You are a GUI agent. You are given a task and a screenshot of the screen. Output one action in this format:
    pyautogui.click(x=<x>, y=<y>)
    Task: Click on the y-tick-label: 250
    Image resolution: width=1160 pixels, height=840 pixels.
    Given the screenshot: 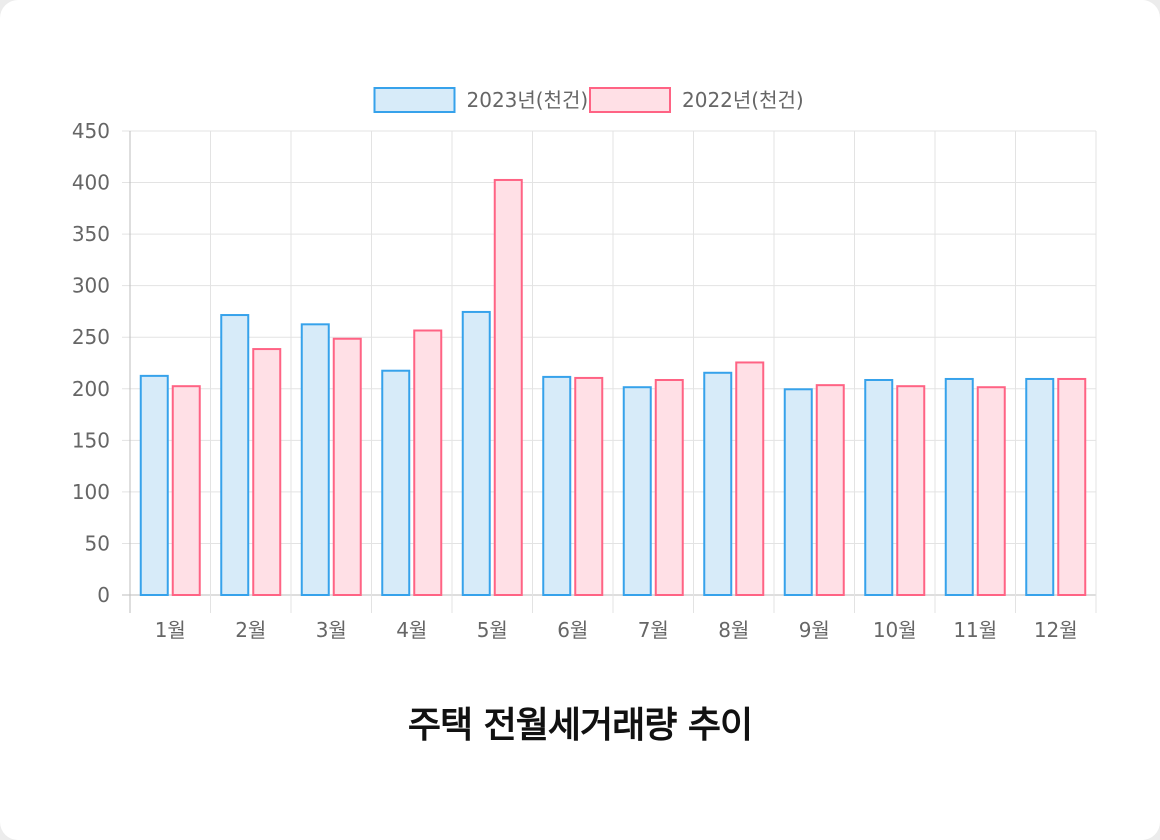 What is the action you would take?
    pyautogui.click(x=91, y=337)
    